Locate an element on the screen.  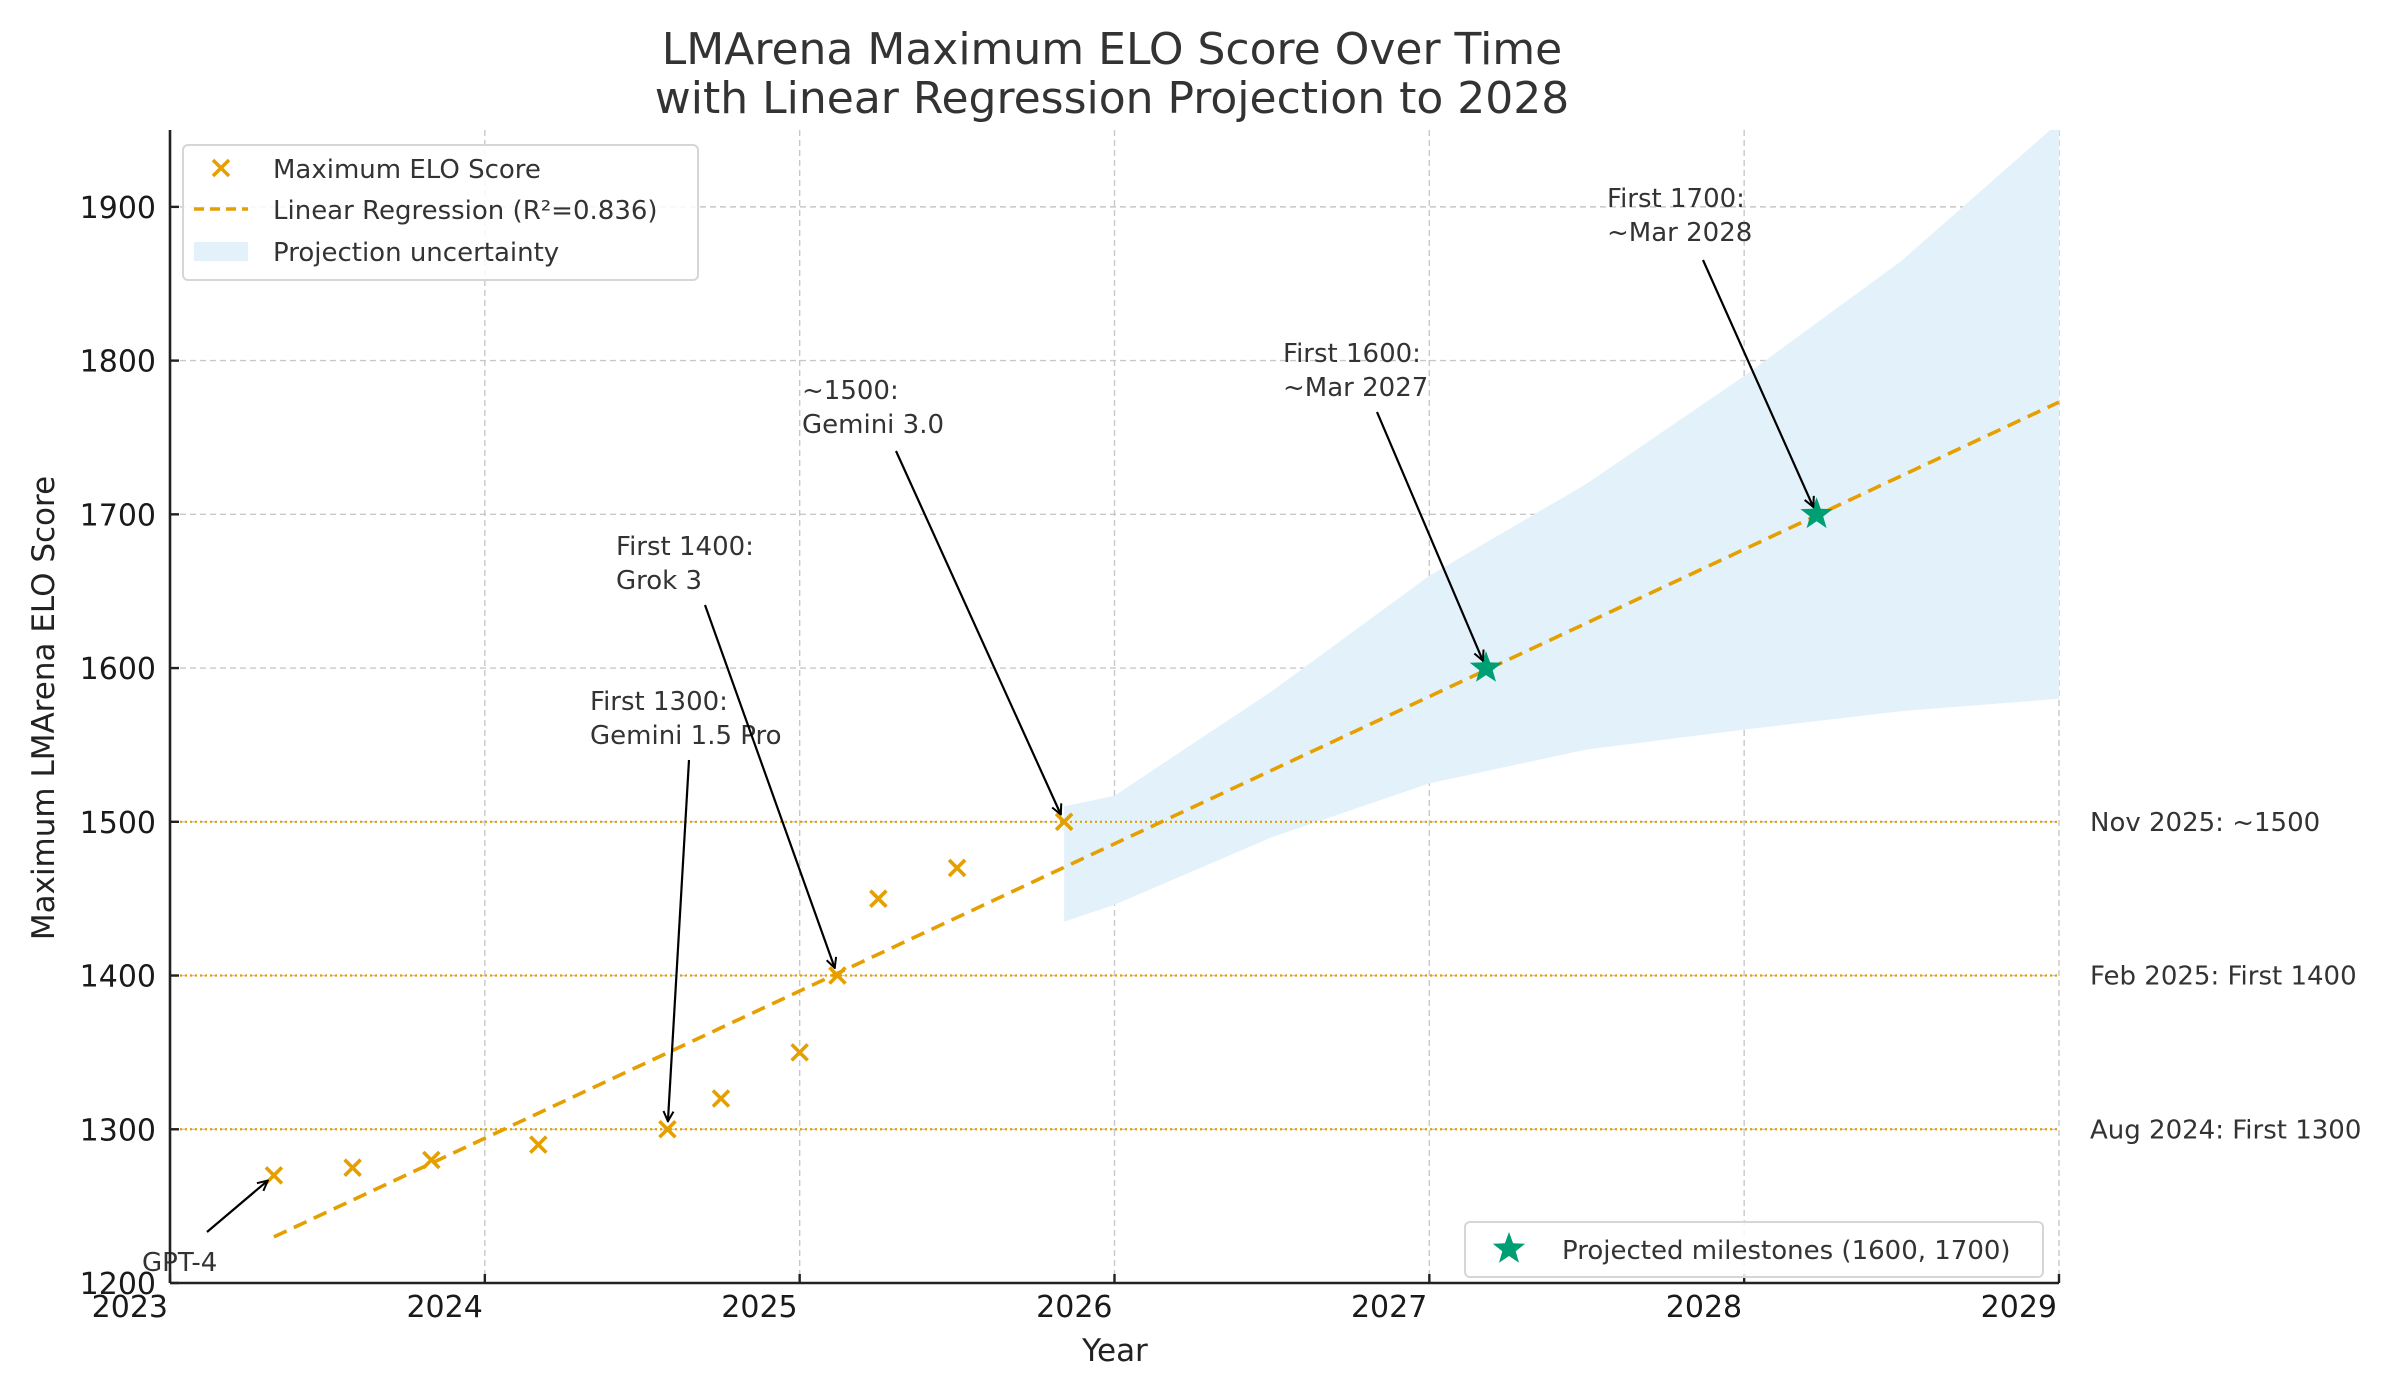
y-tick-label: 1200 is located at coordinates (118, 1284).